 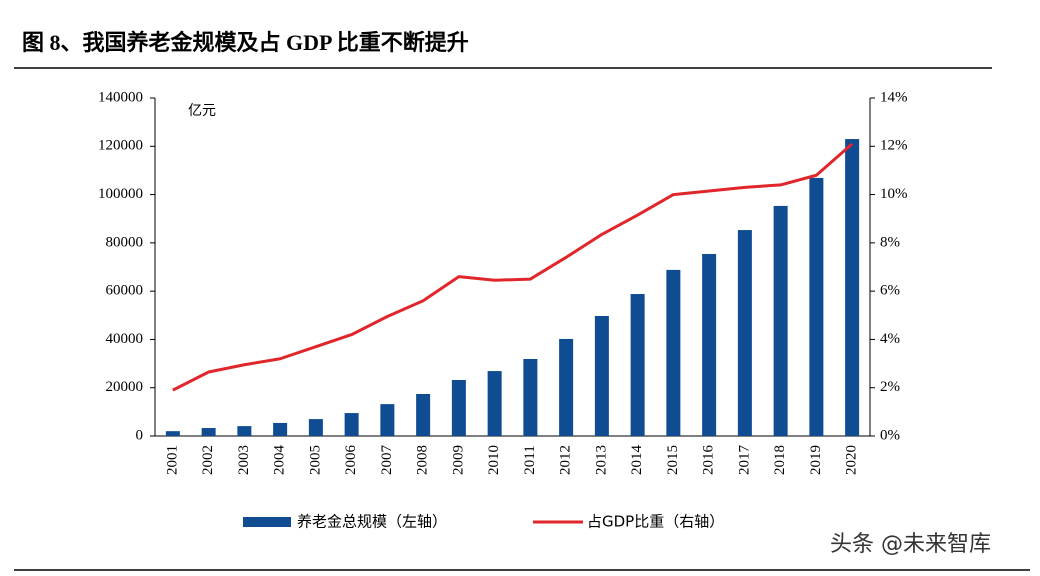 What do you see at coordinates (530, 459) in the screenshot?
I see `x-tick-label: 2011` at bounding box center [530, 459].